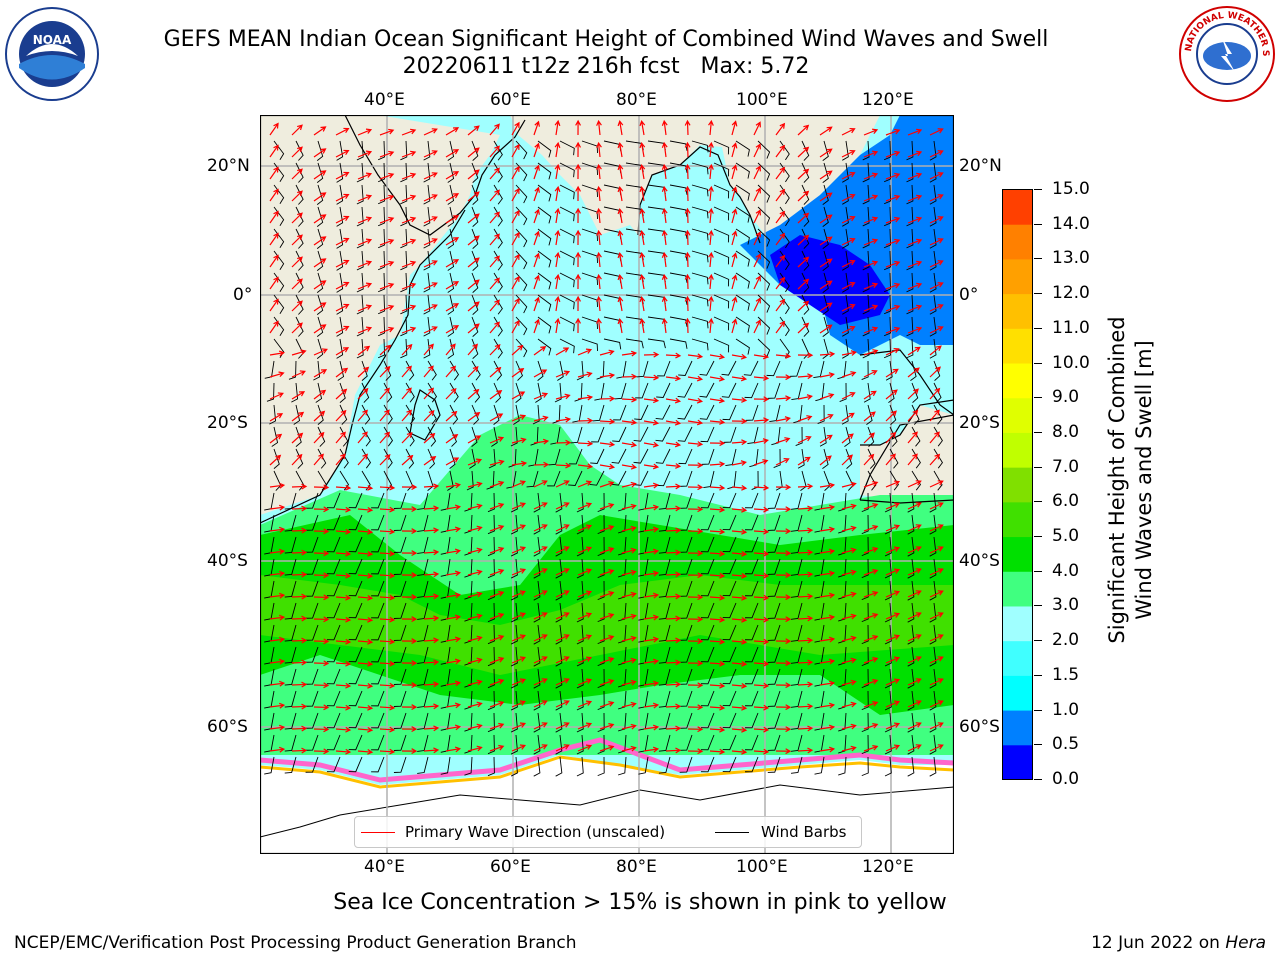  I want to click on colorbar-segment, so click(1017, 450).